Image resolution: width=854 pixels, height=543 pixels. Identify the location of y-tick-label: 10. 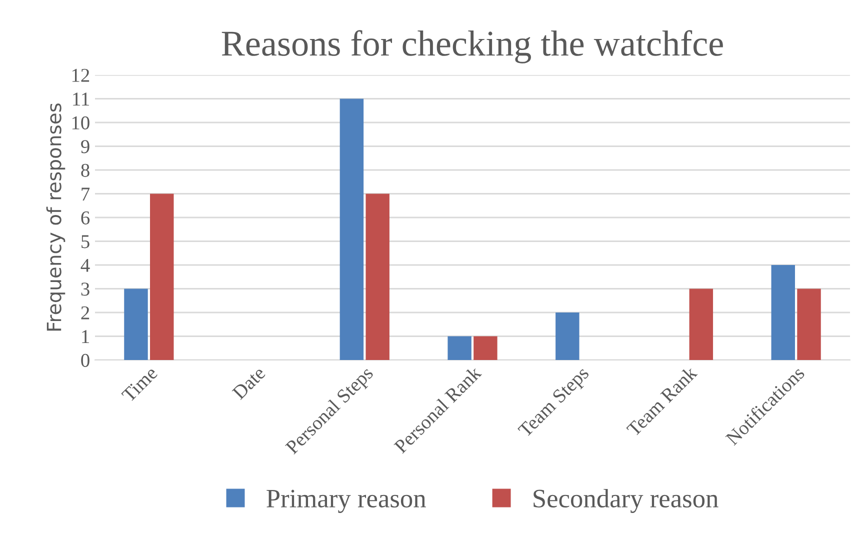
(81, 123).